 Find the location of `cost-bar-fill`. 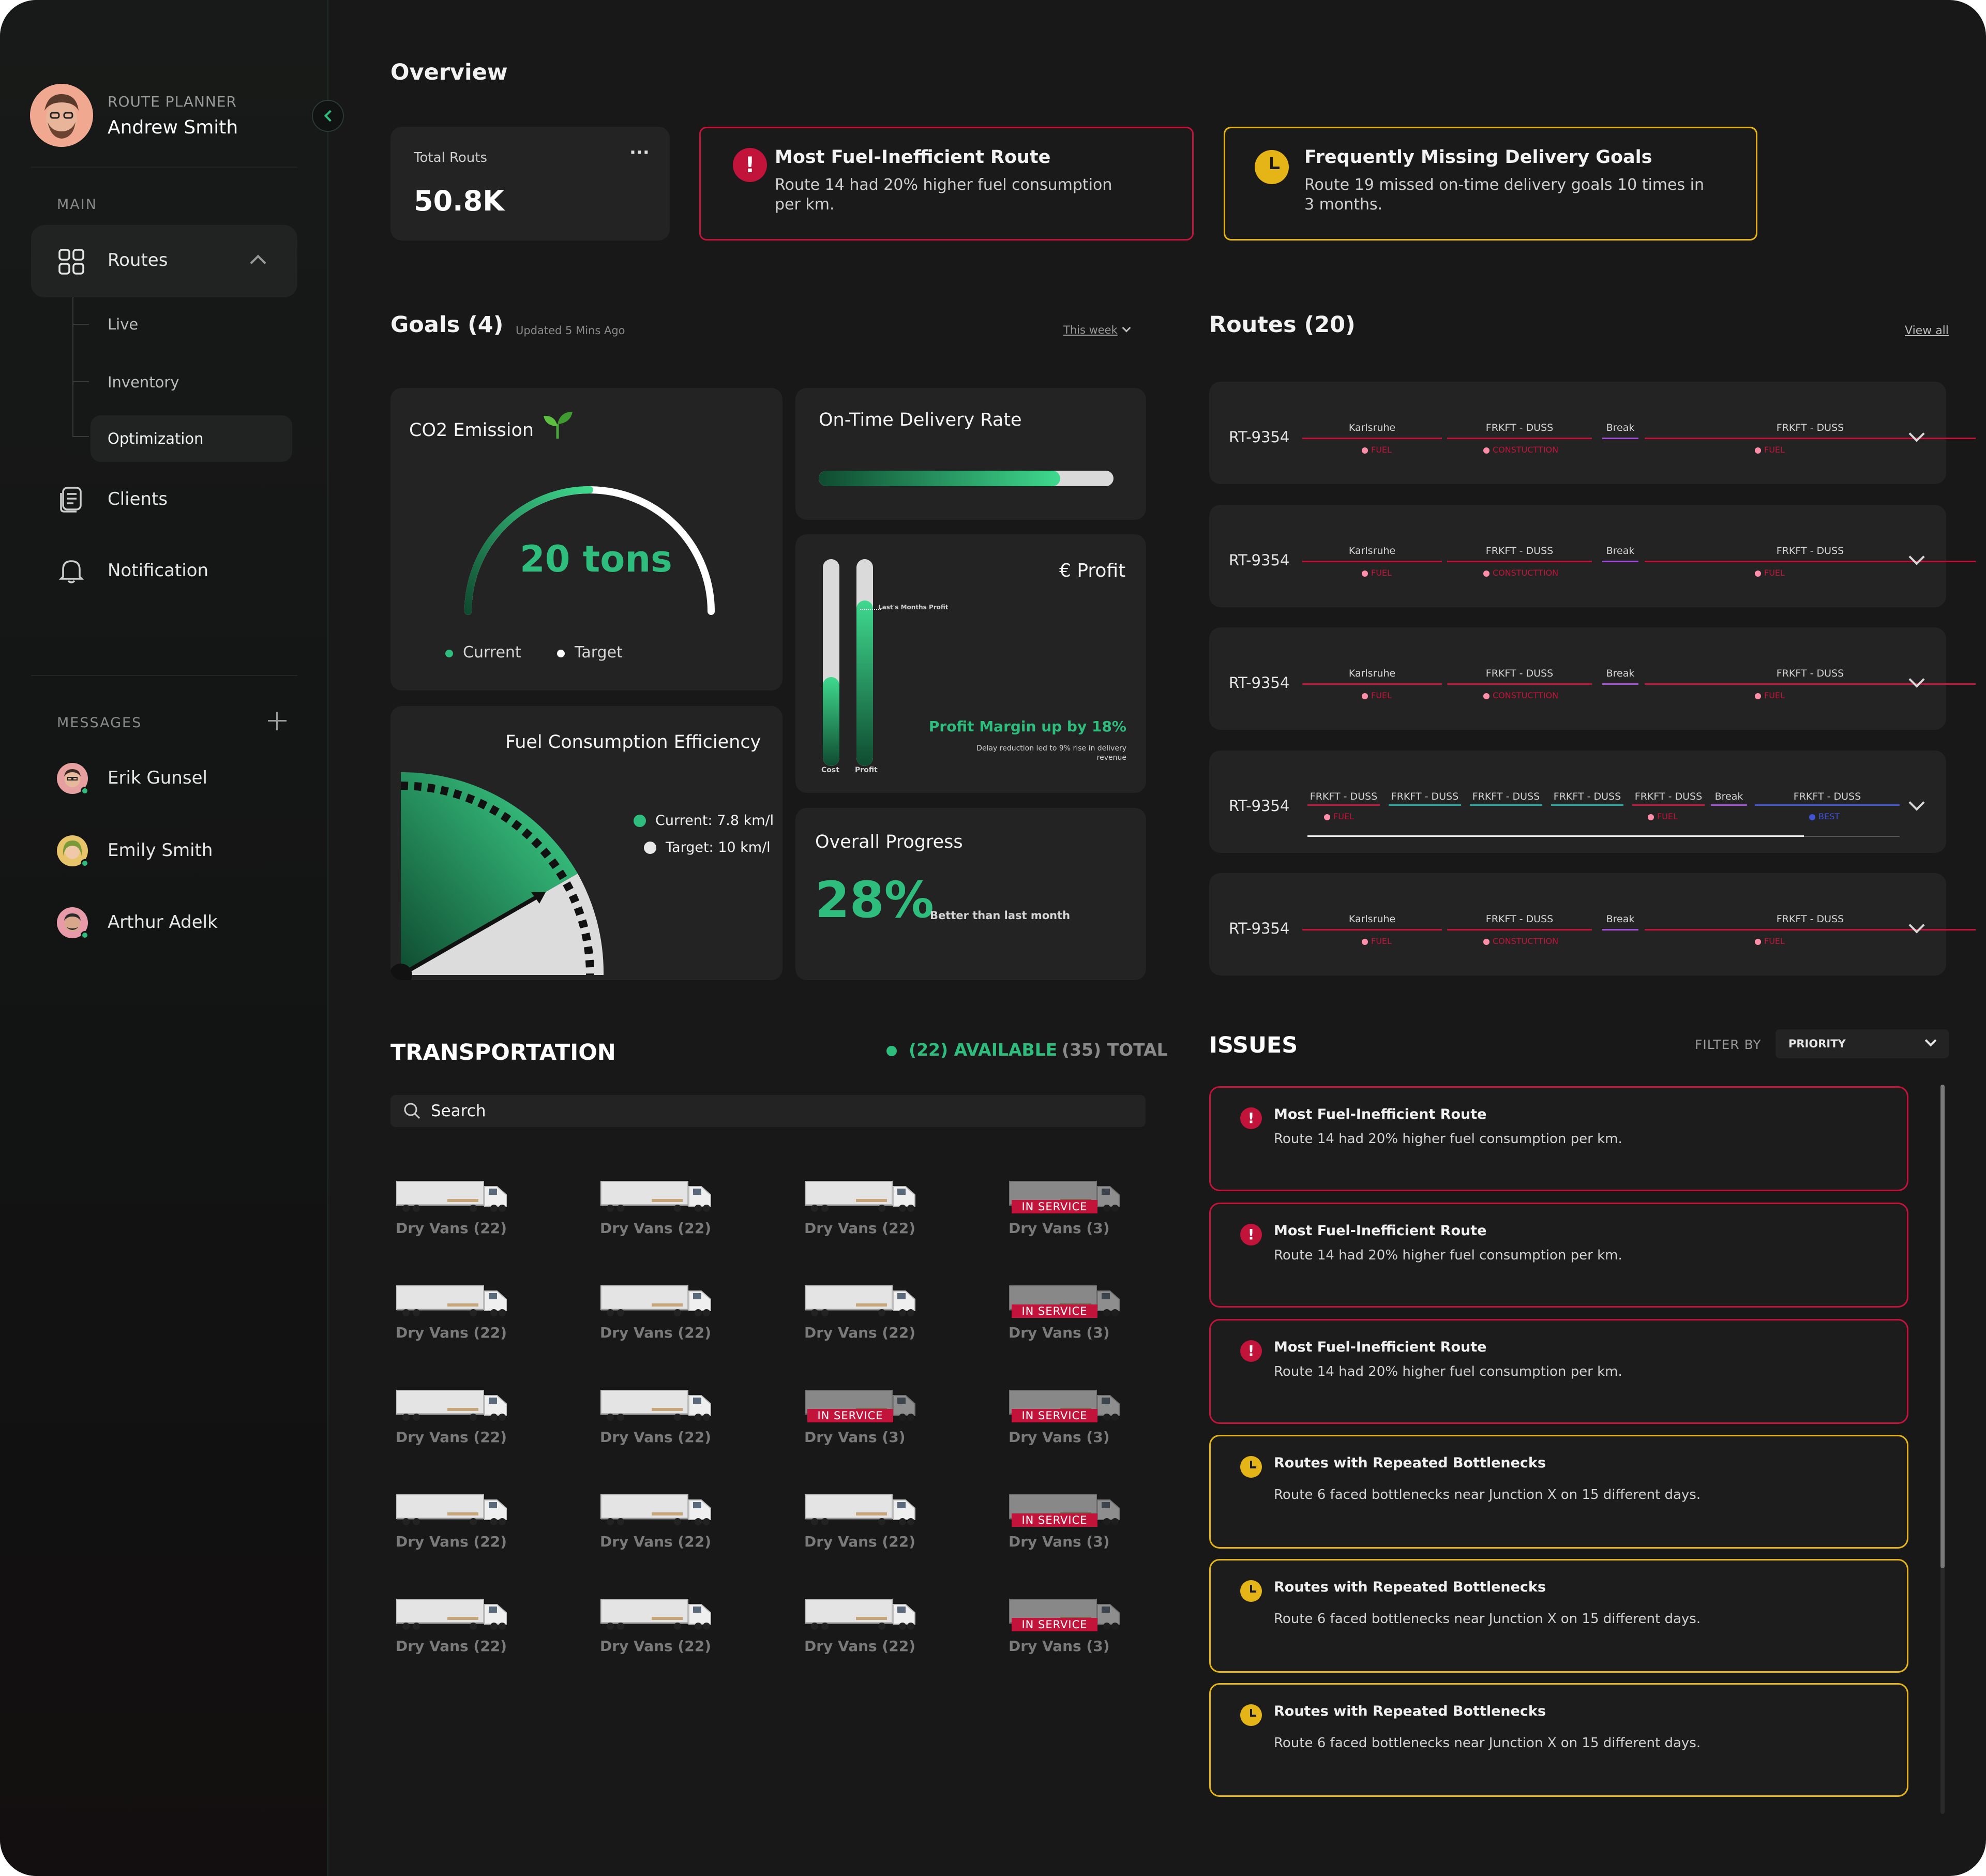

cost-bar-fill is located at coordinates (831, 721).